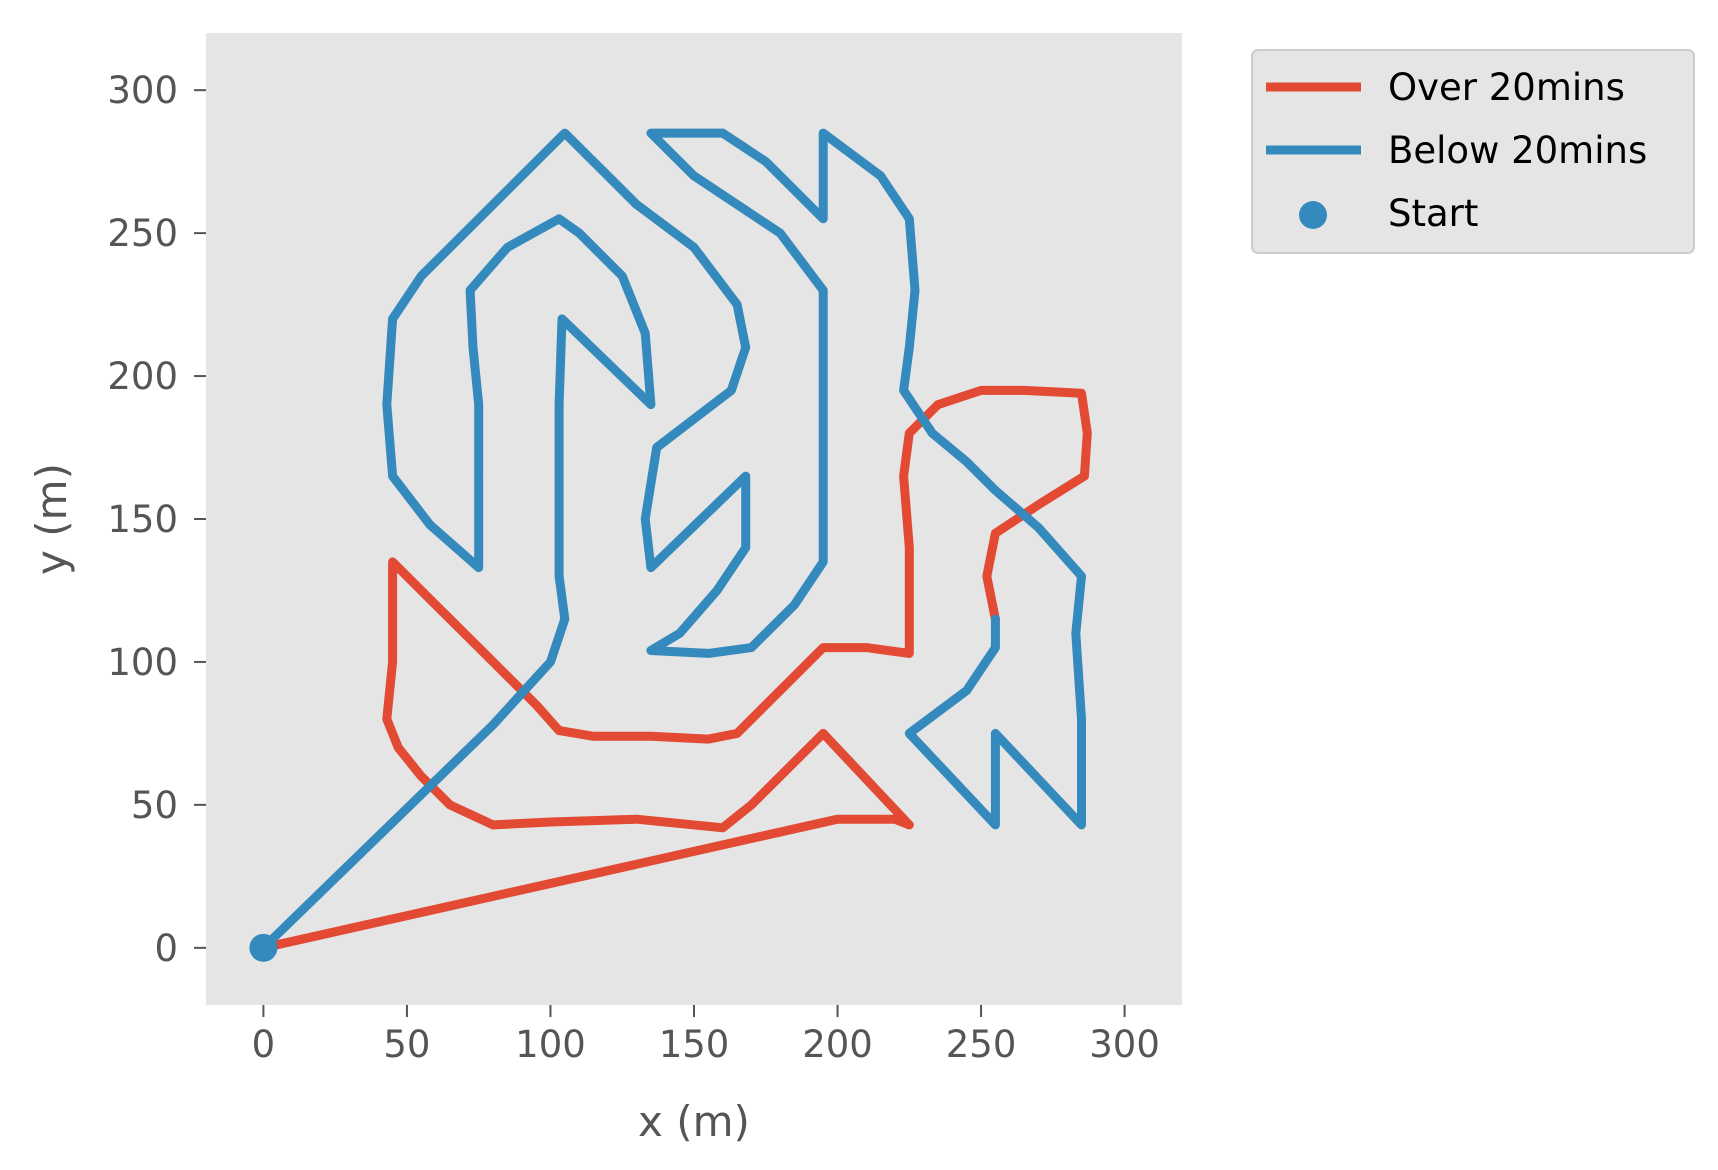 The height and width of the screenshot is (1170, 1718). I want to click on start-marker, so click(263, 947).